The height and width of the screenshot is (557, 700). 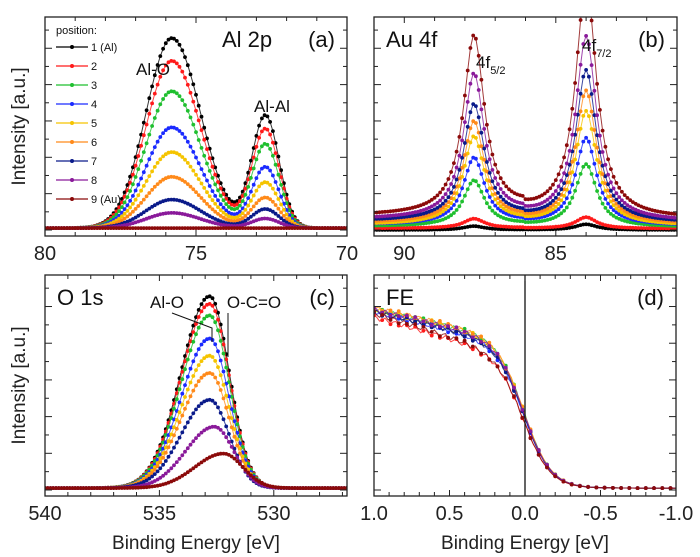 I want to click on leader-line, so click(x=192, y=327).